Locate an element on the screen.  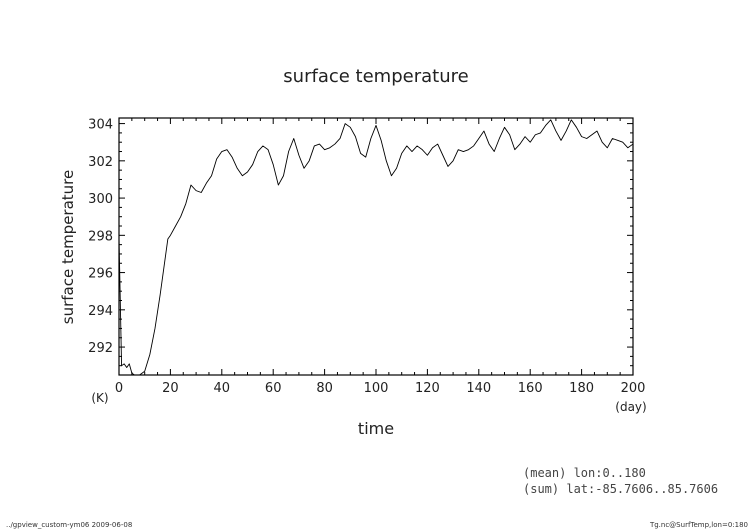
x-axis-label: time is located at coordinates (376, 428).